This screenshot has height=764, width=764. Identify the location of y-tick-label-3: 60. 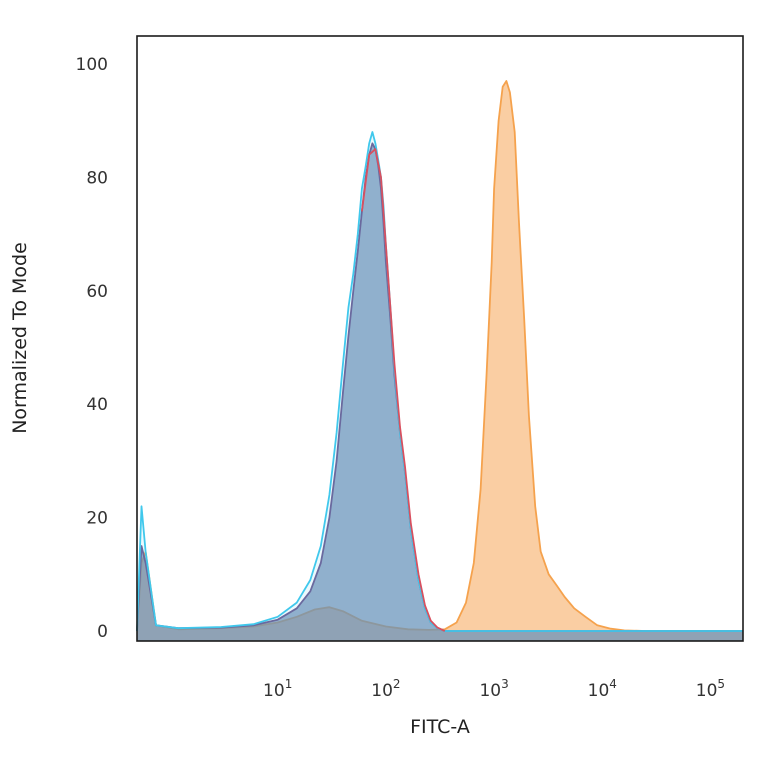
(97, 292).